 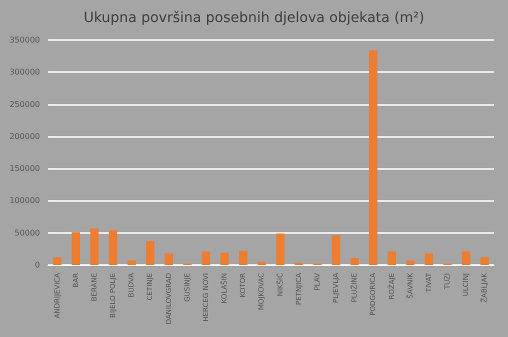 What do you see at coordinates (37, 265) in the screenshot?
I see `y-tick-label: 0` at bounding box center [37, 265].